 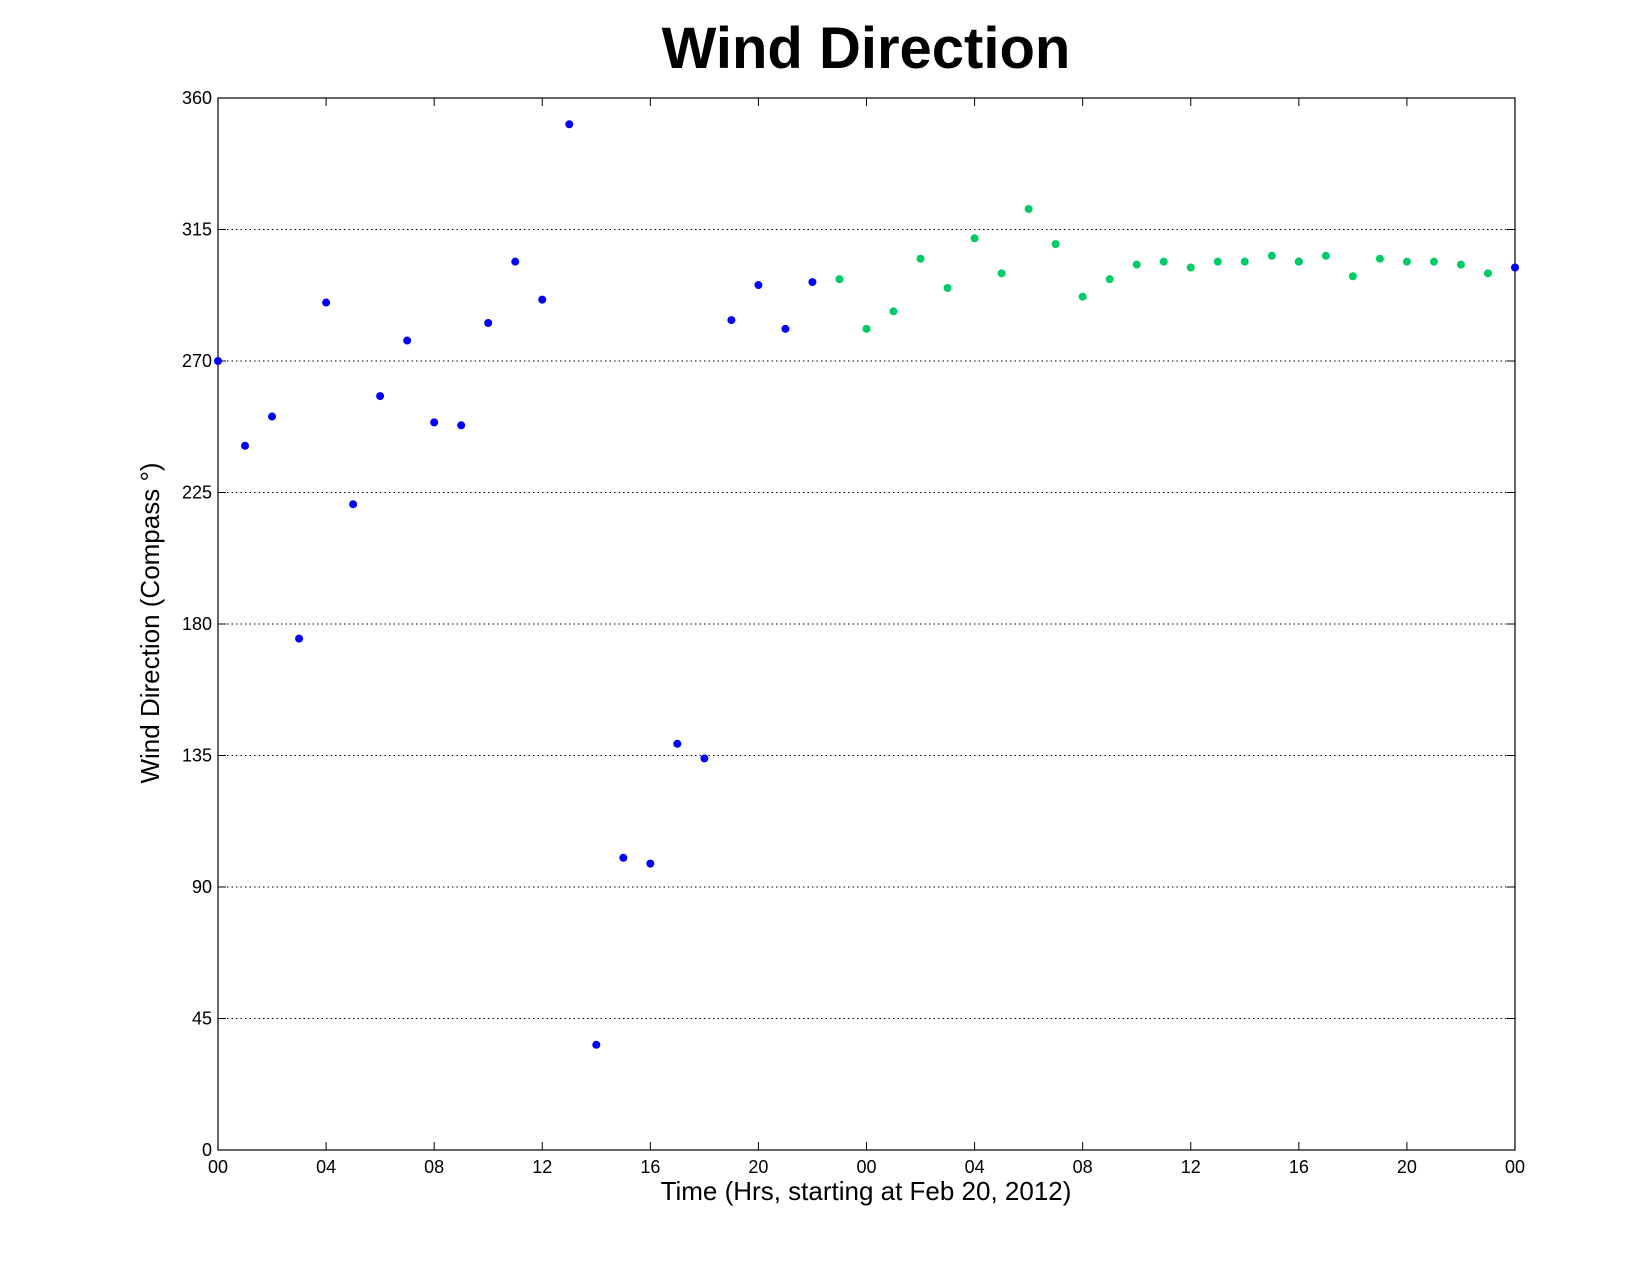 What do you see at coordinates (150, 622) in the screenshot?
I see `y-axis-label: Wind Direction (Compass °)` at bounding box center [150, 622].